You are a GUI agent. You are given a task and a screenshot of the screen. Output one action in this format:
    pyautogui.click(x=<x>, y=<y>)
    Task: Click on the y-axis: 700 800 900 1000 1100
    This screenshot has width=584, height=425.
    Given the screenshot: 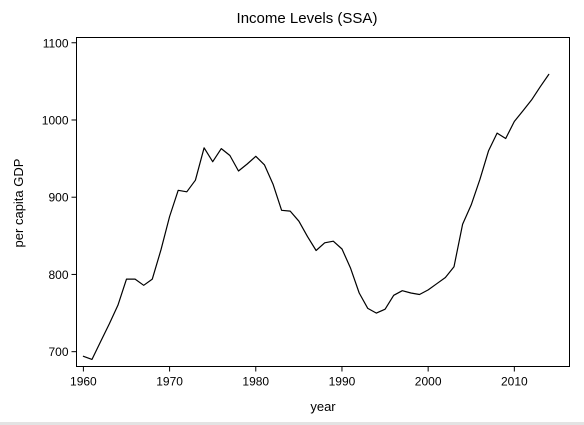 What is the action you would take?
    pyautogui.click(x=59, y=197)
    